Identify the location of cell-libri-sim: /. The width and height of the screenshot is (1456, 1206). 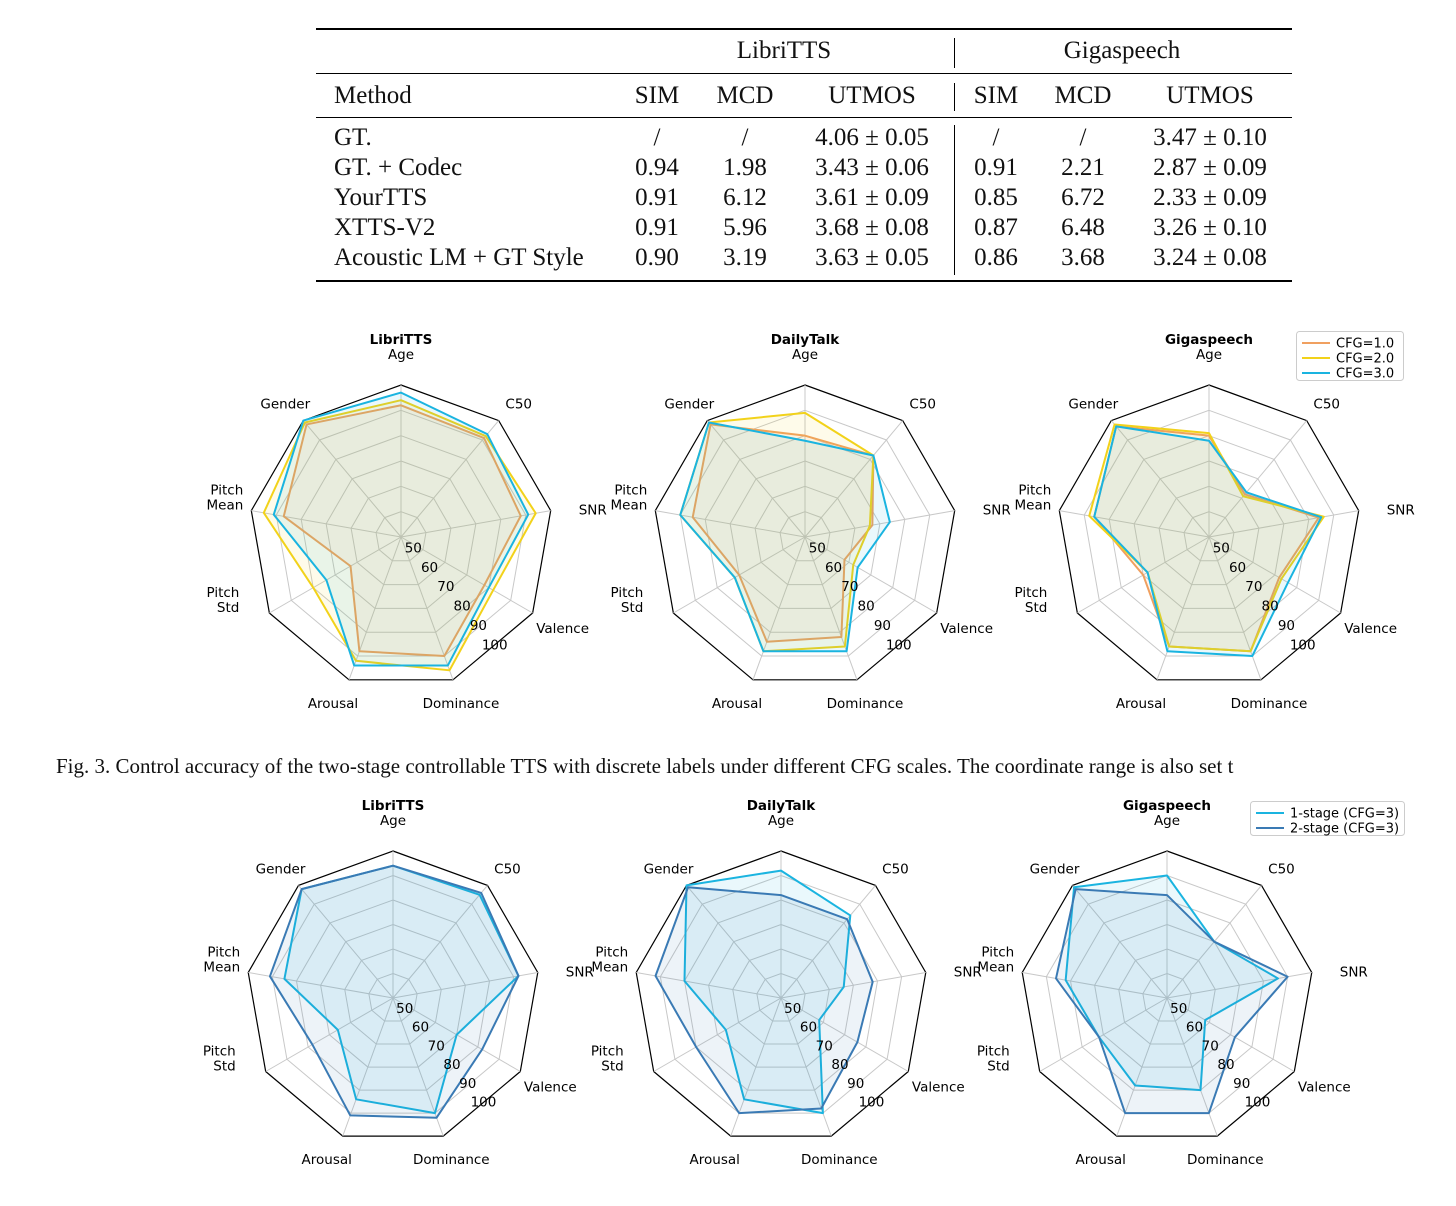
(657, 137).